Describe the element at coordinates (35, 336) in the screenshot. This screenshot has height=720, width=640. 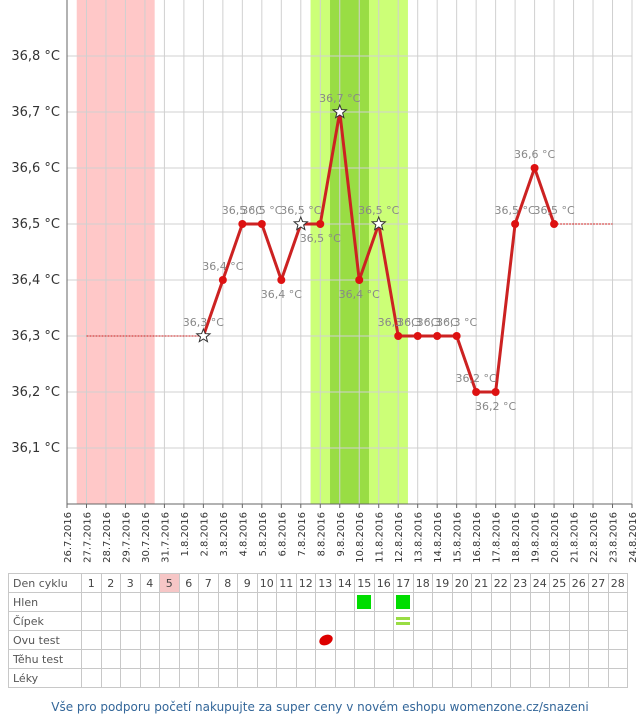
I see `y-tick-label: 36,3 °C` at that location.